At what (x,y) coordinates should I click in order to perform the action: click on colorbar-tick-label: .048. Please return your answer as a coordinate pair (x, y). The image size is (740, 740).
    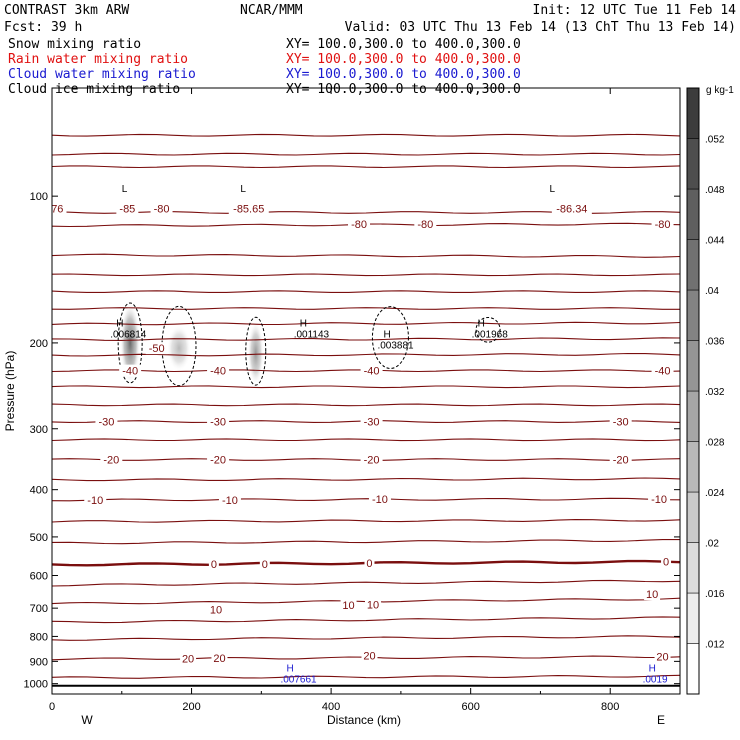
    Looking at the image, I should click on (715, 190).